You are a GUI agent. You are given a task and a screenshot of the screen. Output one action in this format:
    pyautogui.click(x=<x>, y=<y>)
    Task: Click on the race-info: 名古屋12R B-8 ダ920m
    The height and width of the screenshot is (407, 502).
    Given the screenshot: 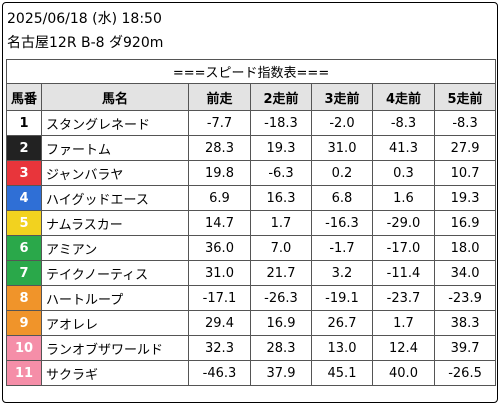 What is the action you would take?
    pyautogui.click(x=85, y=43)
    